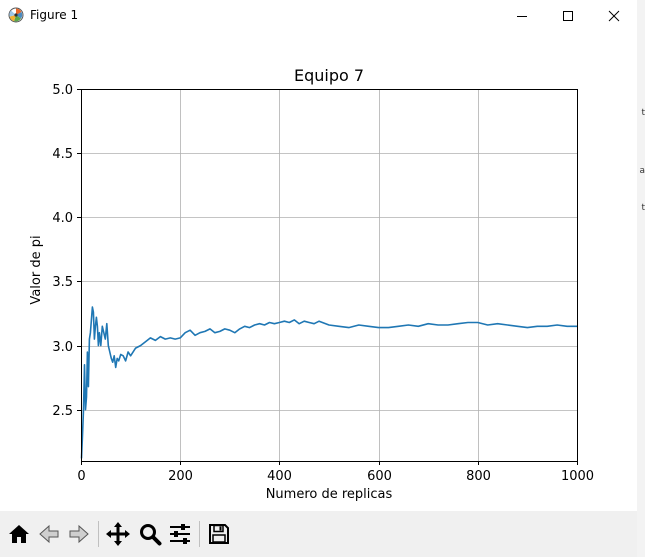  I want to click on minimize-button, so click(522, 15).